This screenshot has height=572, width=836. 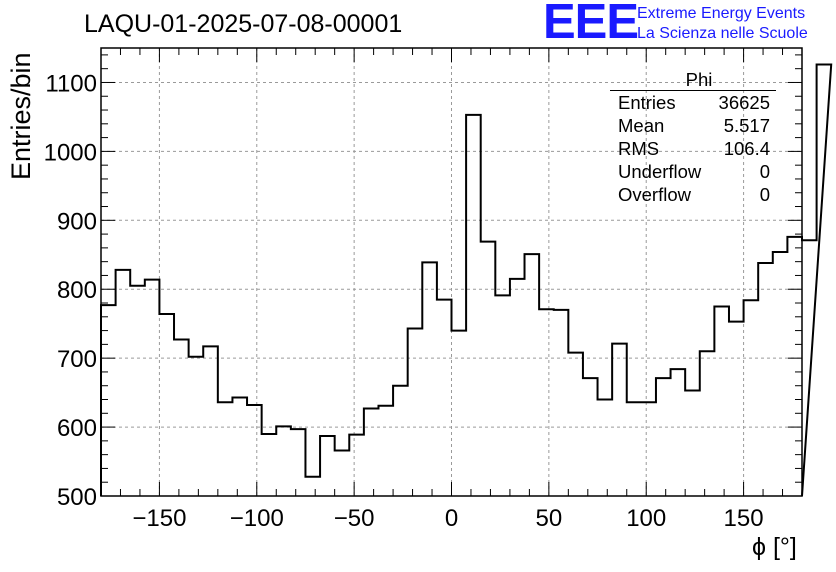 What do you see at coordinates (722, 33) in the screenshot?
I see `logo-line-2: La Scienza nelle Scuole` at bounding box center [722, 33].